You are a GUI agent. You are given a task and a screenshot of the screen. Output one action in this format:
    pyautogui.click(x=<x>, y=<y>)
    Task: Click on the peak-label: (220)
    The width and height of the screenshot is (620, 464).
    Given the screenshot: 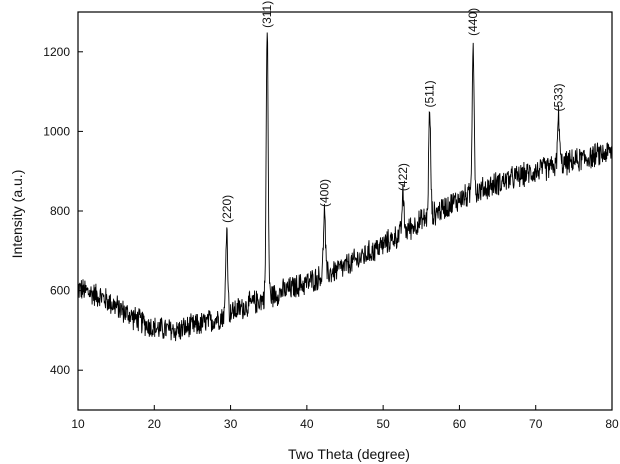 What is the action you would take?
    pyautogui.click(x=227, y=209)
    